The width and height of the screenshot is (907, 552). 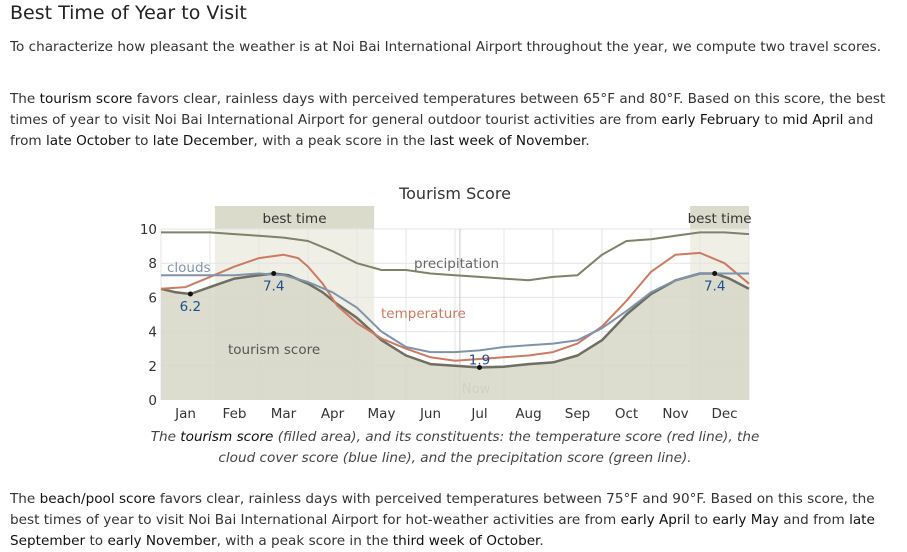 What do you see at coordinates (382, 414) in the screenshot?
I see `month-label-may: May` at bounding box center [382, 414].